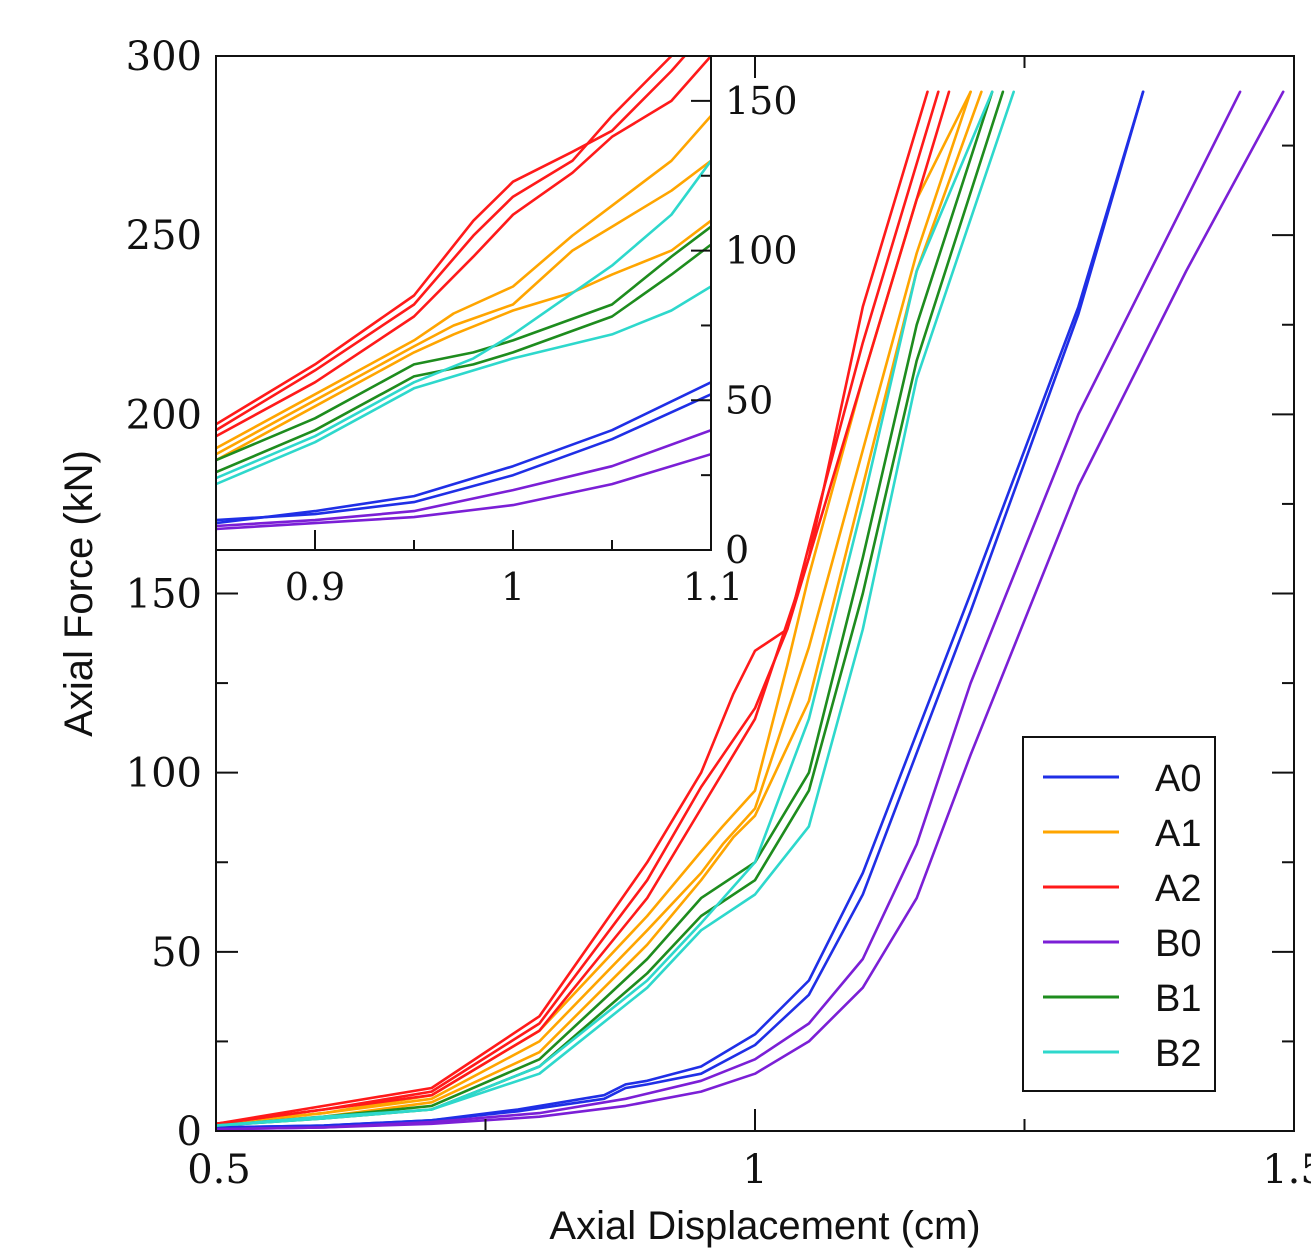 The height and width of the screenshot is (1254, 1311). I want to click on main-y-tick-label: 250, so click(164, 236).